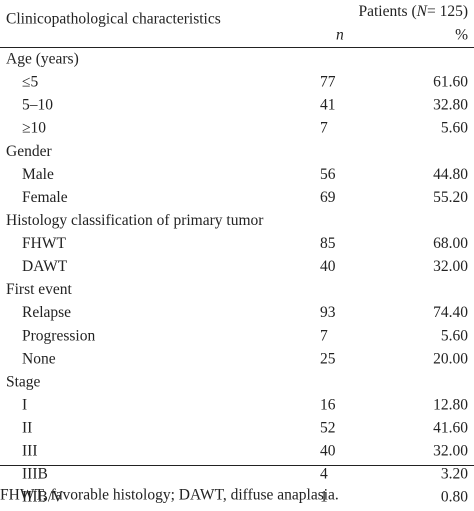 Image resolution: width=474 pixels, height=511 pixels. I want to click on row-n: 85, so click(328, 243).